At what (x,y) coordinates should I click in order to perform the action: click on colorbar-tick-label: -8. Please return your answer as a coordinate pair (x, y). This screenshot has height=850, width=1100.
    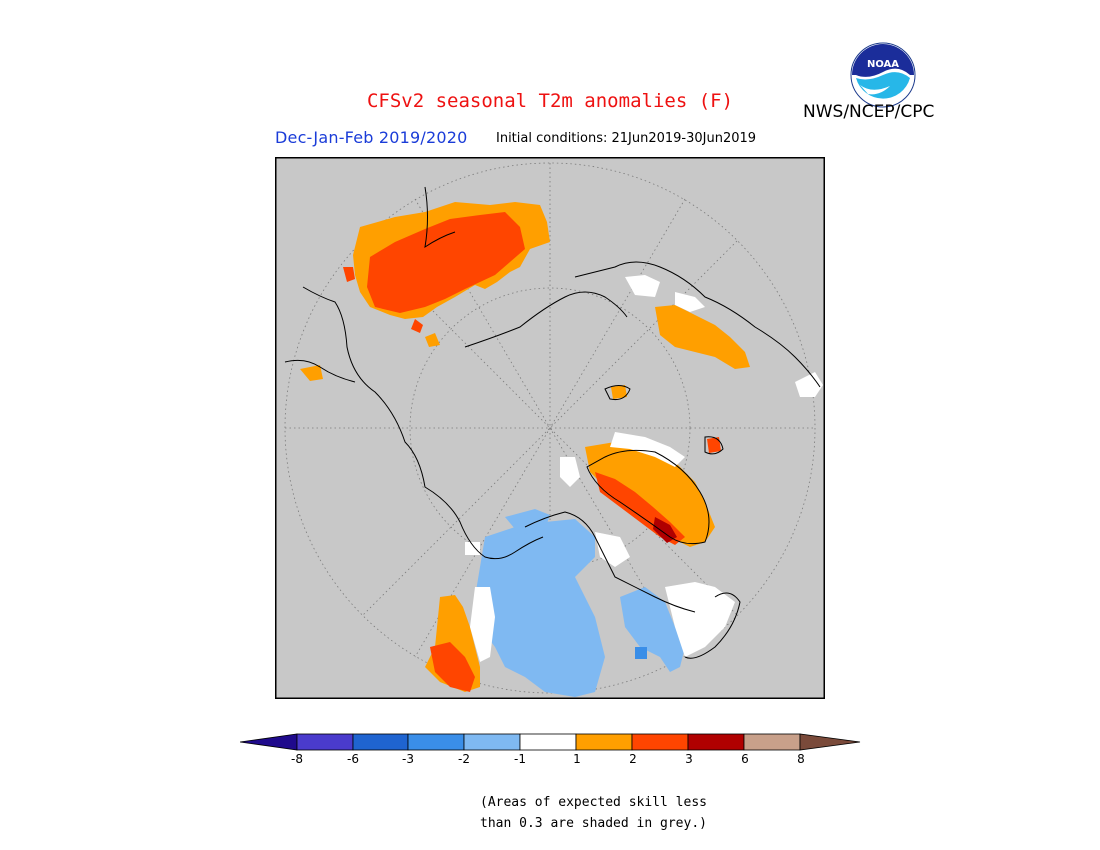
    Looking at the image, I should click on (297, 759).